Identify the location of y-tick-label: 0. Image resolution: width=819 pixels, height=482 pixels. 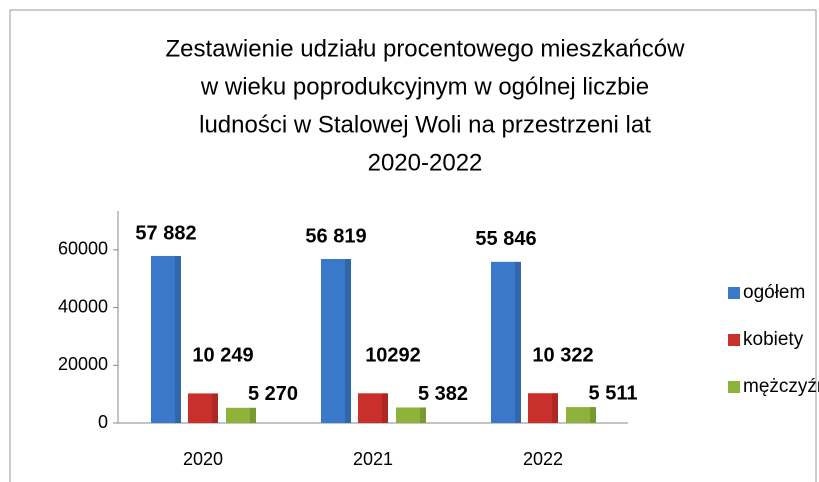
(103, 422).